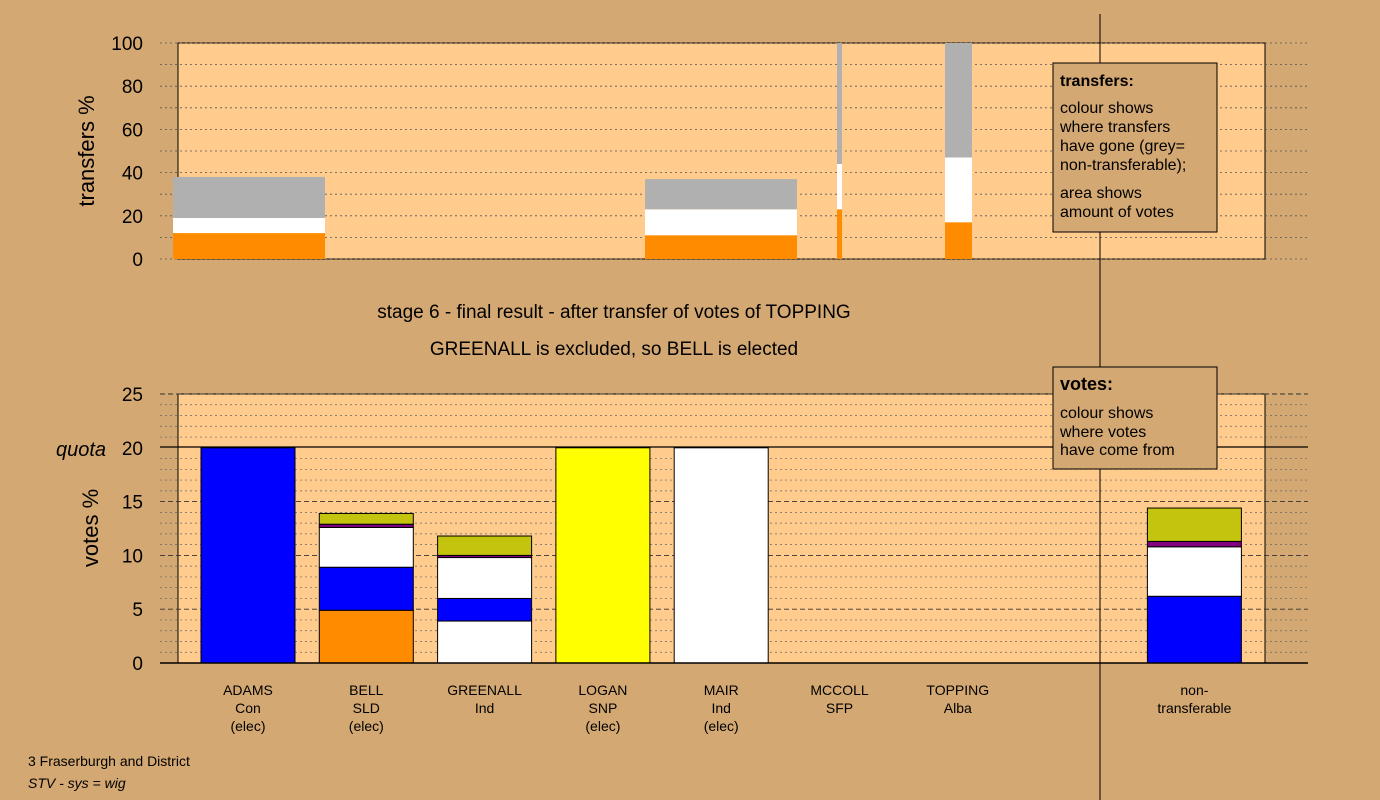  What do you see at coordinates (248, 690) in the screenshot?
I see `candidate-label-line: ADAMS` at bounding box center [248, 690].